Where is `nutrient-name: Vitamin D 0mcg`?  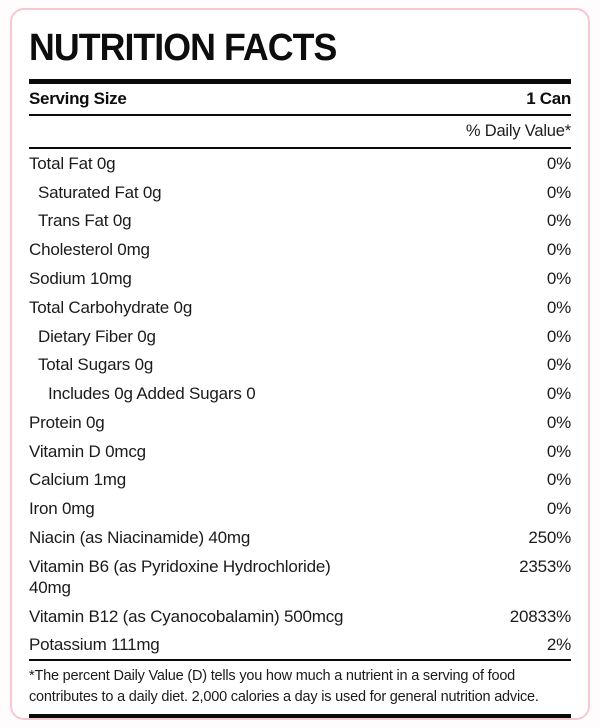
nutrient-name: Vitamin D 0mcg is located at coordinates (87, 451).